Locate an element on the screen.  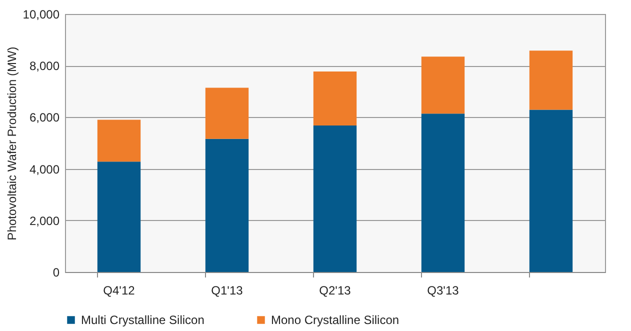
legend-label: Multi Crystalline Silicon is located at coordinates (142, 320).